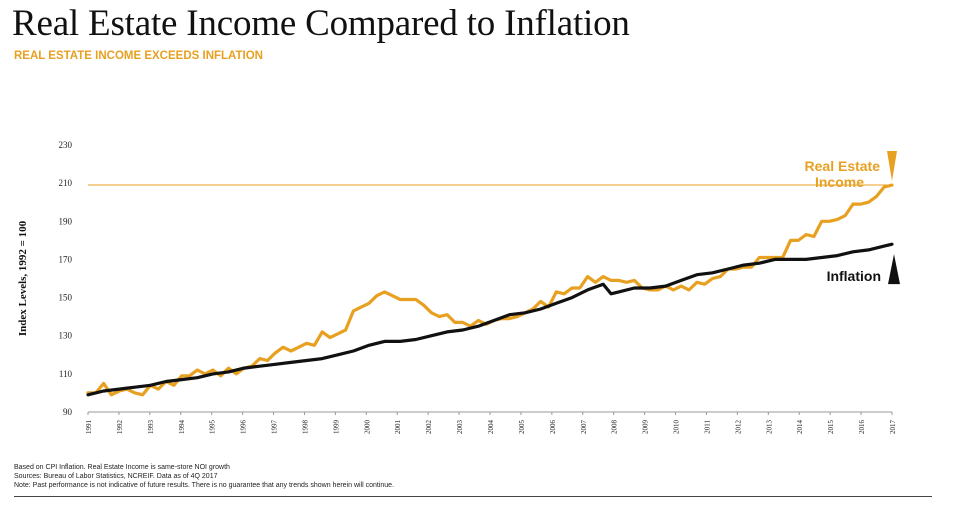  Describe the element at coordinates (66, 336) in the screenshot. I see `y-tick-label: 130` at that location.